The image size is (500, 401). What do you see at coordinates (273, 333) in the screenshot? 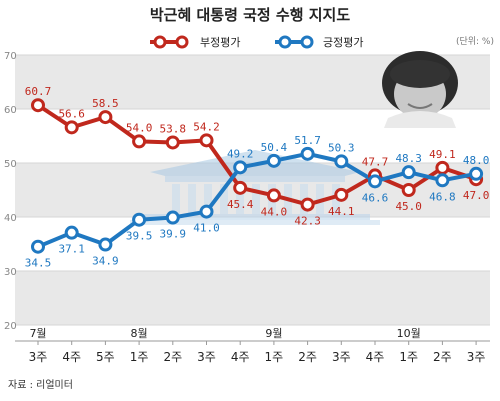
I see `month-label: 9월` at bounding box center [273, 333].